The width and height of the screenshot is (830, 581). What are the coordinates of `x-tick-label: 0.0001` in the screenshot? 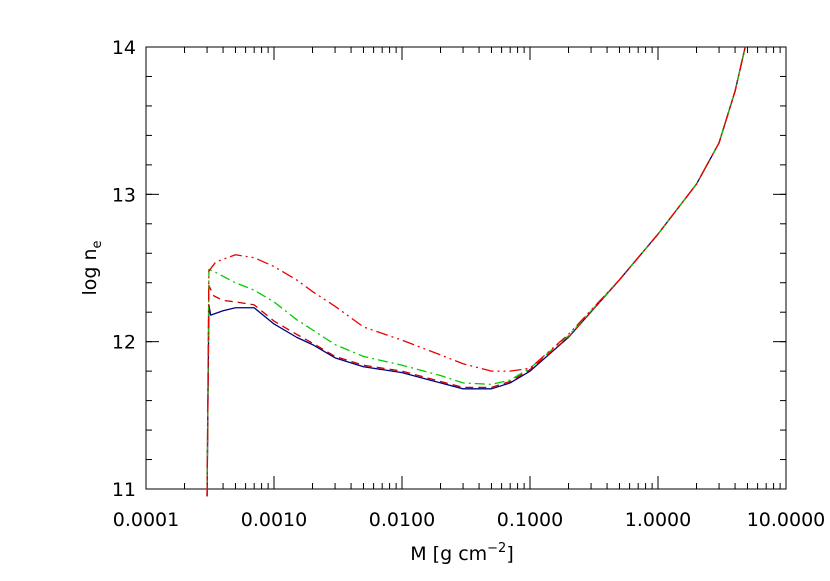 It's located at (146, 520).